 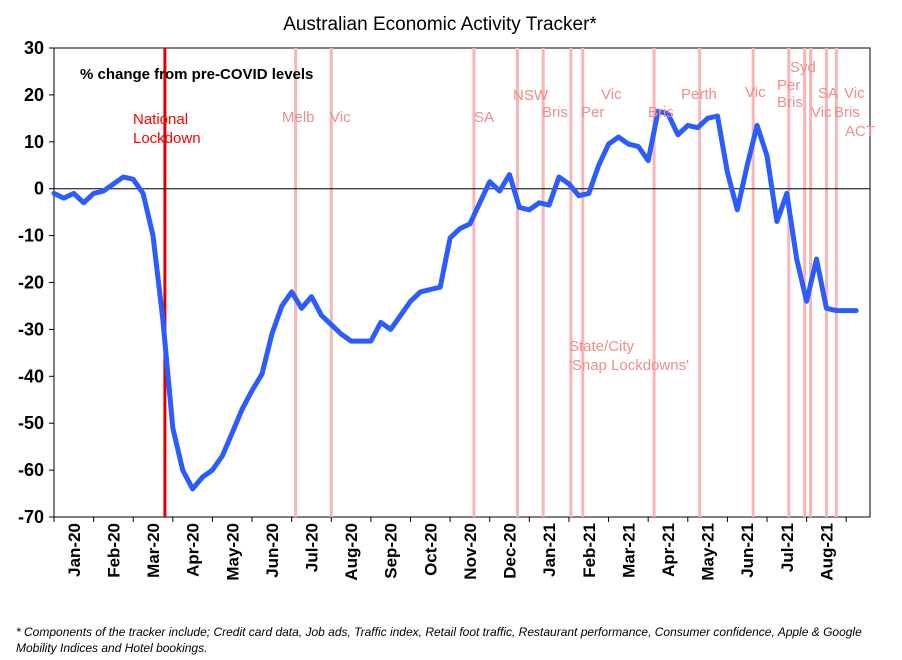 What do you see at coordinates (193, 550) in the screenshot?
I see `x-tick-label: Apr-20` at bounding box center [193, 550].